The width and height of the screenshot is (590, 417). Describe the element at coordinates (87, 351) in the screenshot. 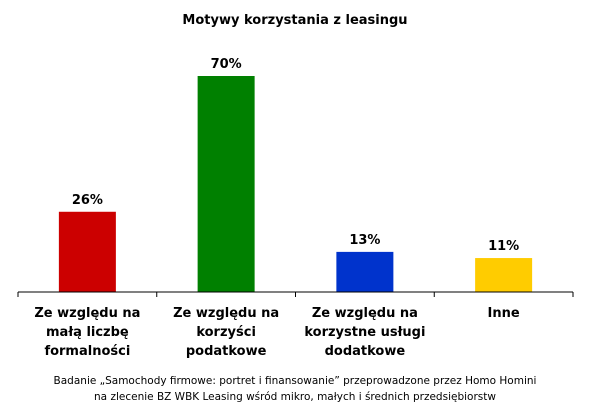

I see `category-label-1-line-3: formalności` at that location.